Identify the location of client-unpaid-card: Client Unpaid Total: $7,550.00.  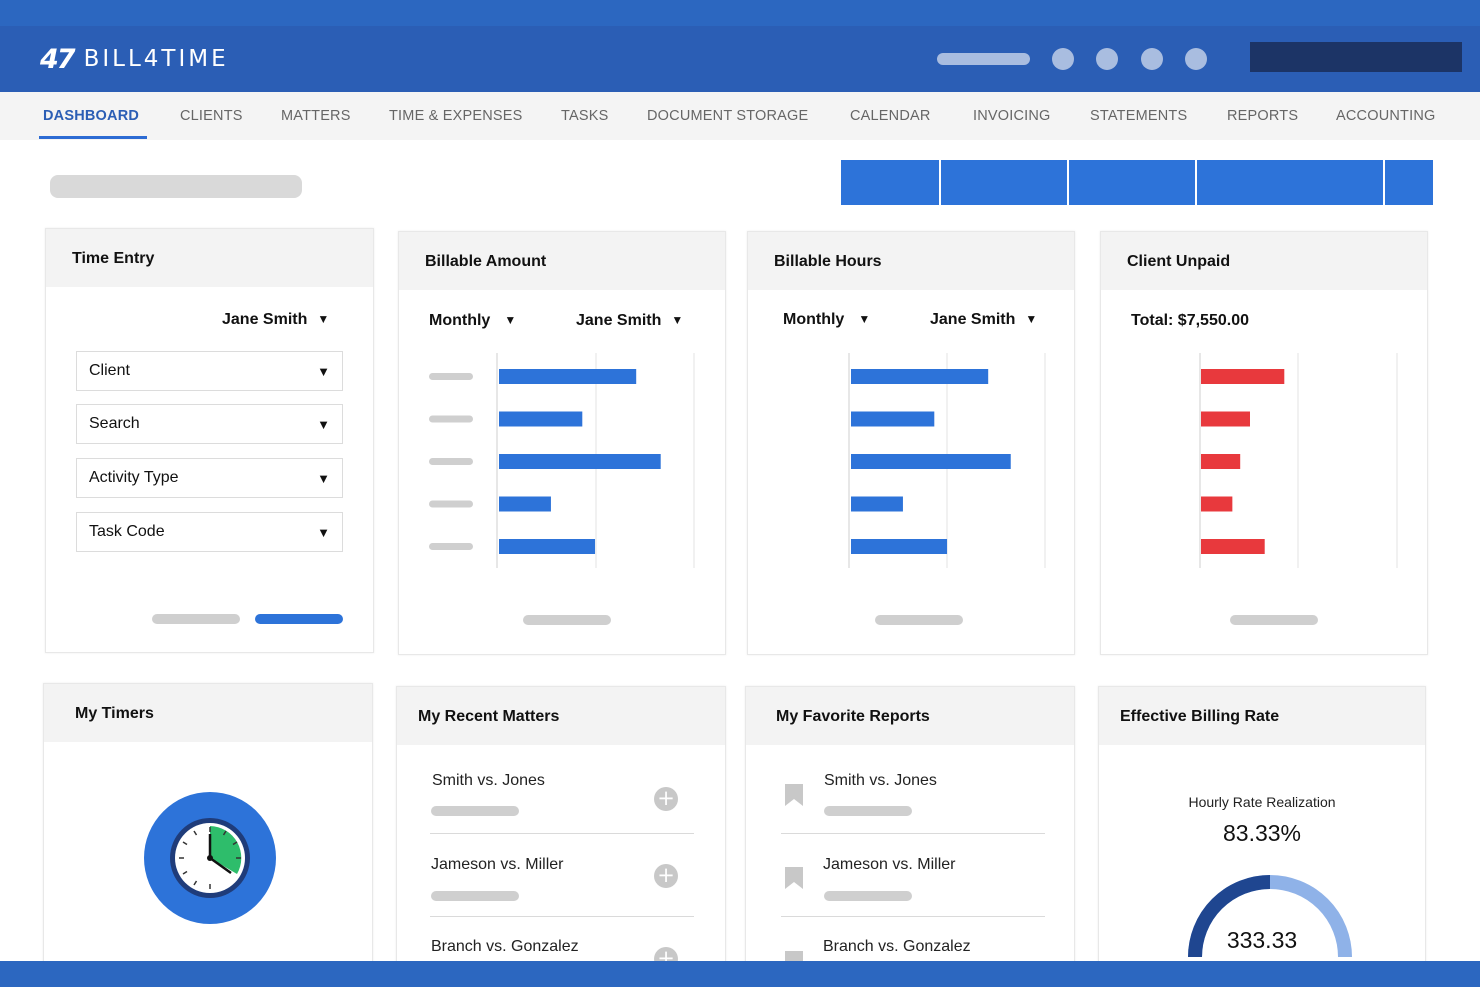
(1264, 443).